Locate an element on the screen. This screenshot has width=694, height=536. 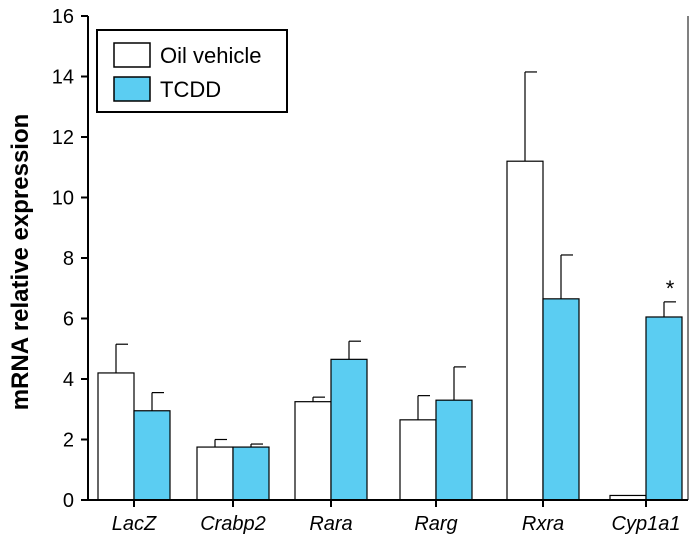
bar-tcdd-rara is located at coordinates (349, 429).